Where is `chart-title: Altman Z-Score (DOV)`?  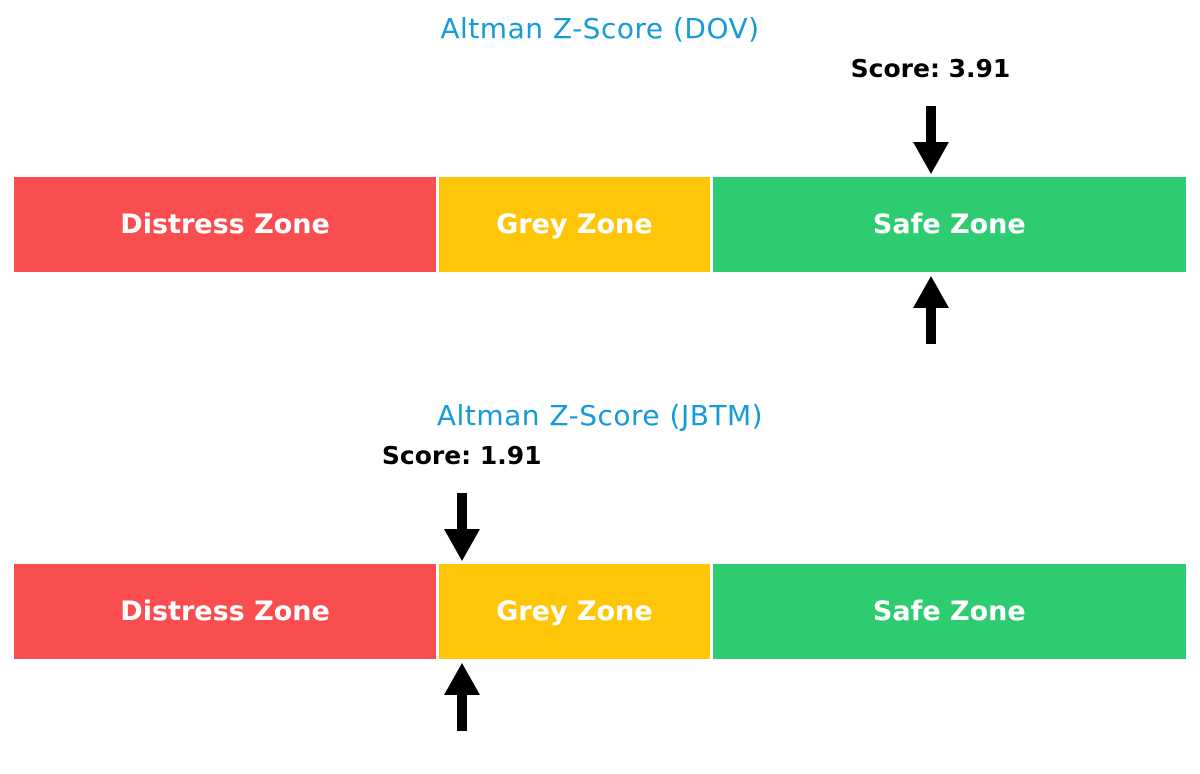 chart-title: Altman Z-Score (DOV) is located at coordinates (600, 28).